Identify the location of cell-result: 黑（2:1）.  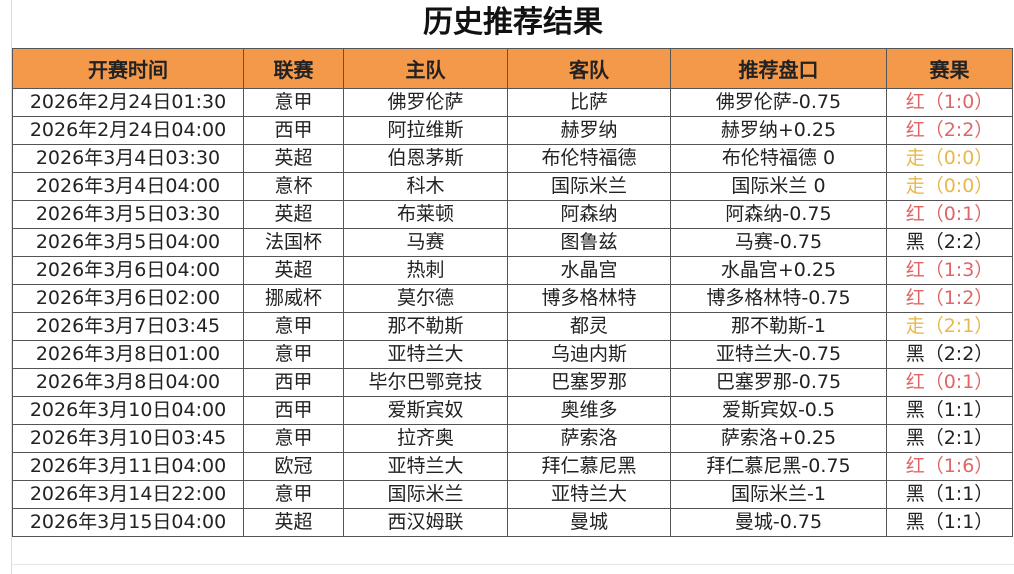
(949, 438).